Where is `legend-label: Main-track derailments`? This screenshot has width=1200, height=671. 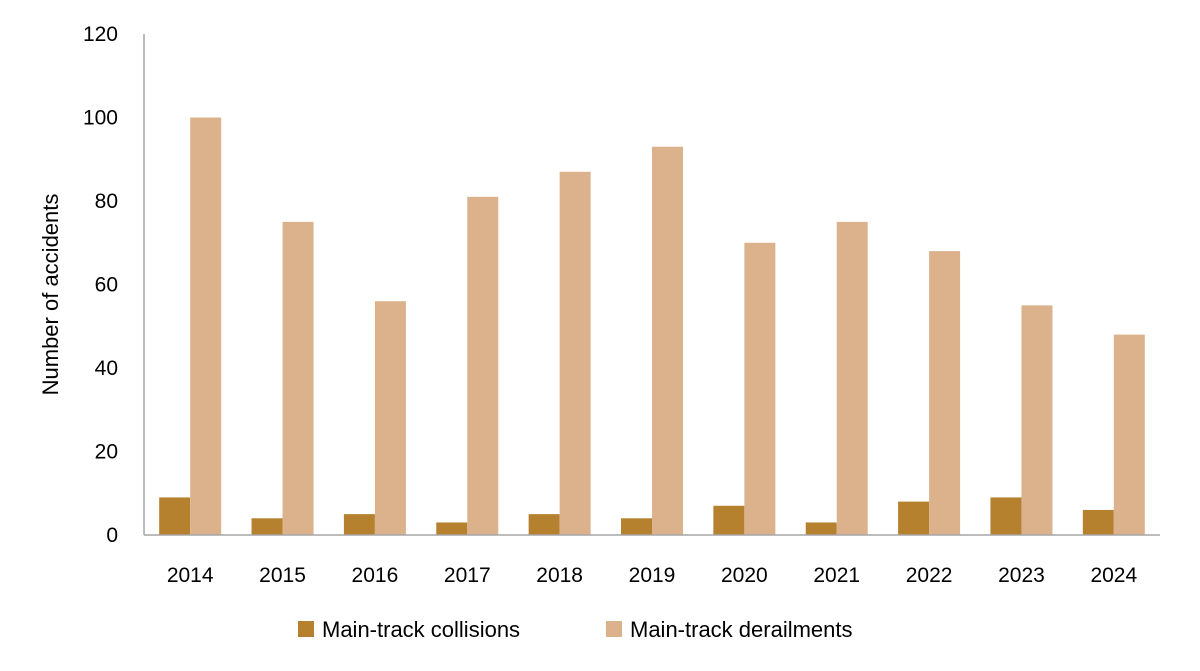 legend-label: Main-track derailments is located at coordinates (741, 629).